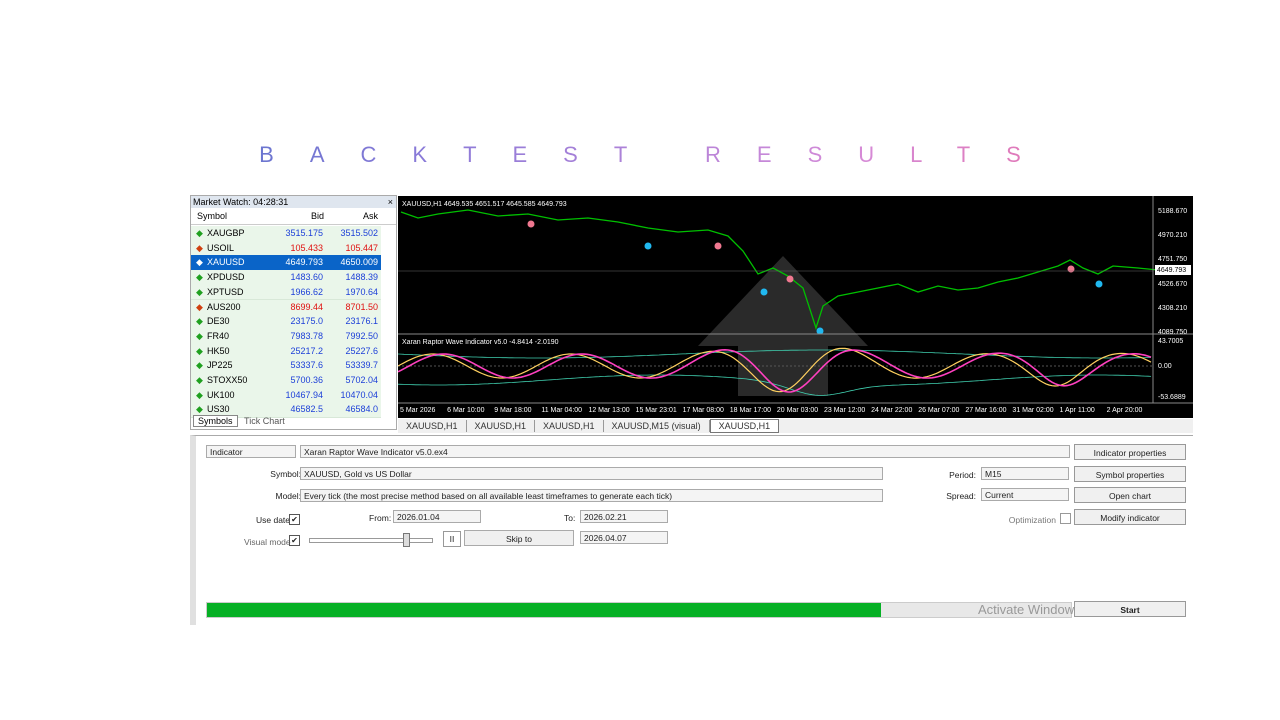 Image resolution: width=1280 pixels, height=720 pixels. What do you see at coordinates (227, 380) in the screenshot?
I see `symbol-name: STOXX50` at bounding box center [227, 380].